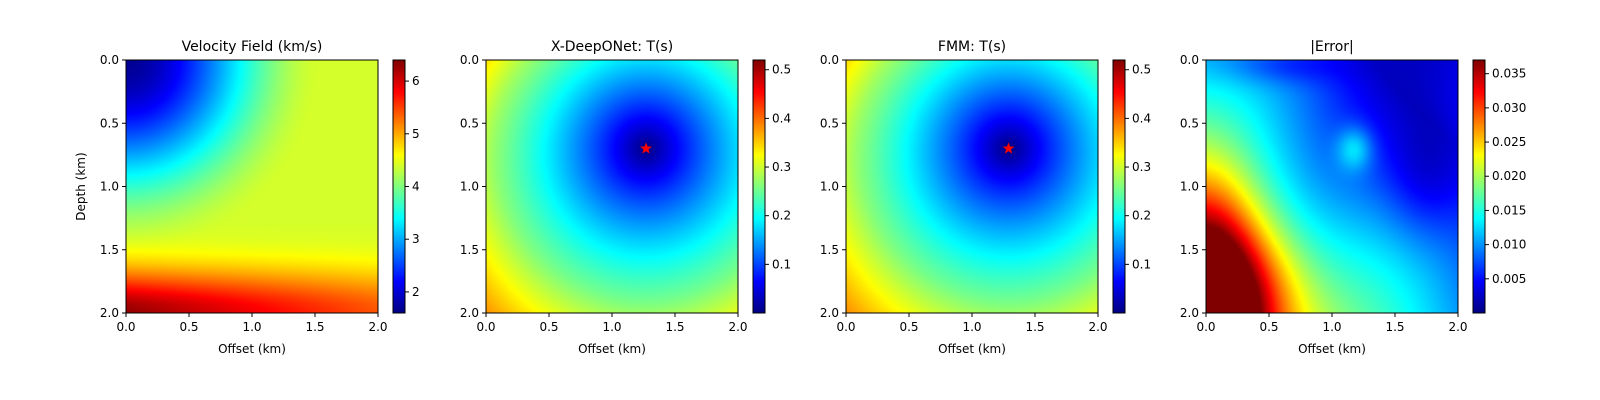 This screenshot has width=1600, height=400. Describe the element at coordinates (1509, 279) in the screenshot. I see `colorbar-tick-label: 0.005` at that location.